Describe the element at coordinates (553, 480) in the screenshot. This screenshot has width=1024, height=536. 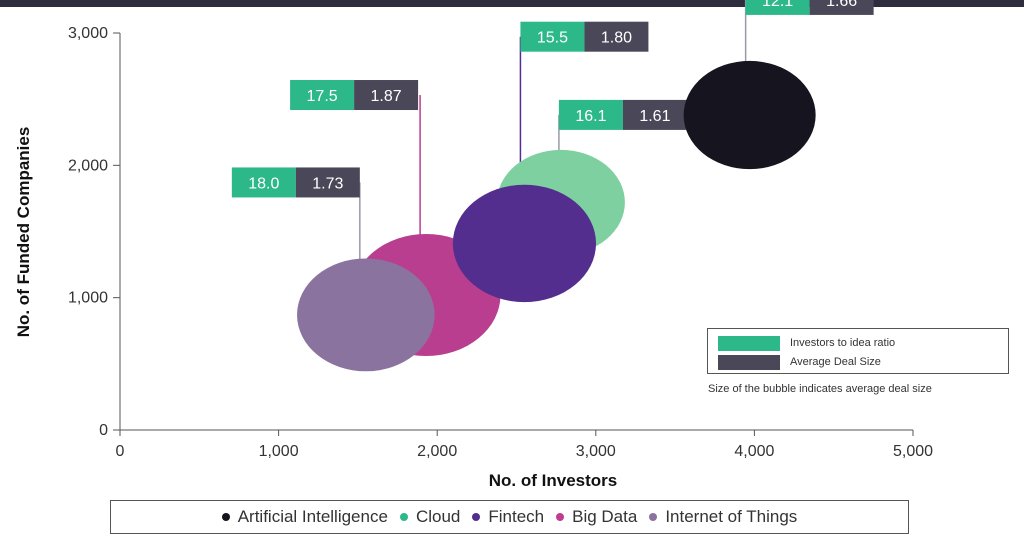
I see `x-axis-title: No. of Investors` at that location.